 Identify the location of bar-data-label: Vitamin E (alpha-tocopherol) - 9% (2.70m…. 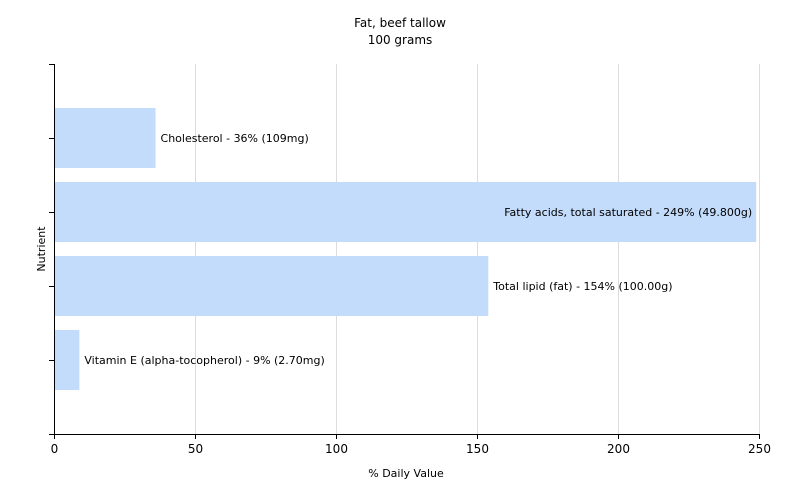
(204, 360).